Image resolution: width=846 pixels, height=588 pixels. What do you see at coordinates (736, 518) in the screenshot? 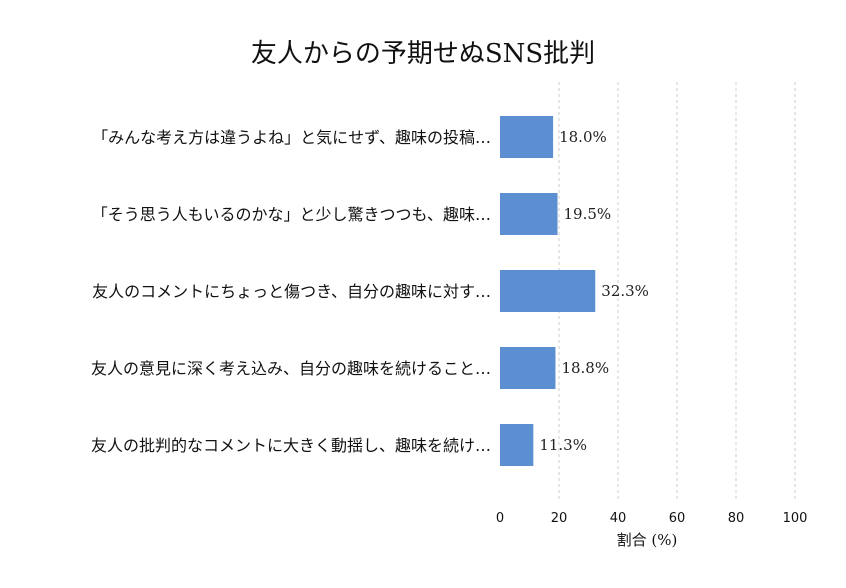
I see `x-tick-label: 80` at bounding box center [736, 518].